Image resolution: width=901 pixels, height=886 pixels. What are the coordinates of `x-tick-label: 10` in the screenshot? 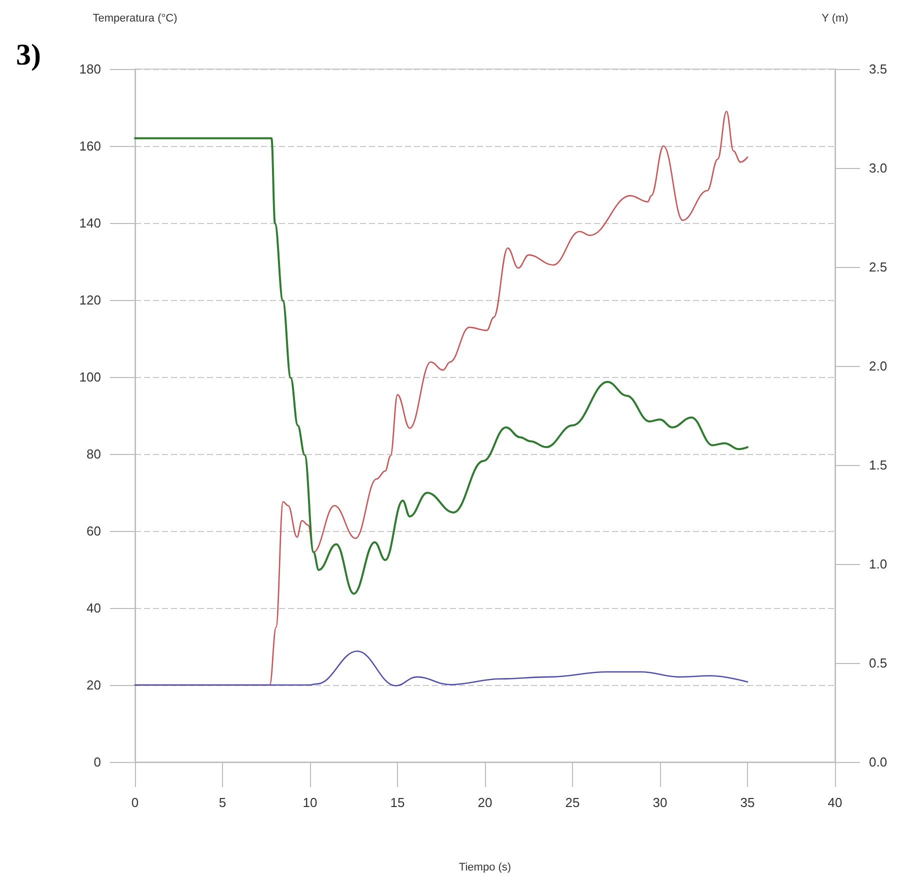 It's located at (310, 802).